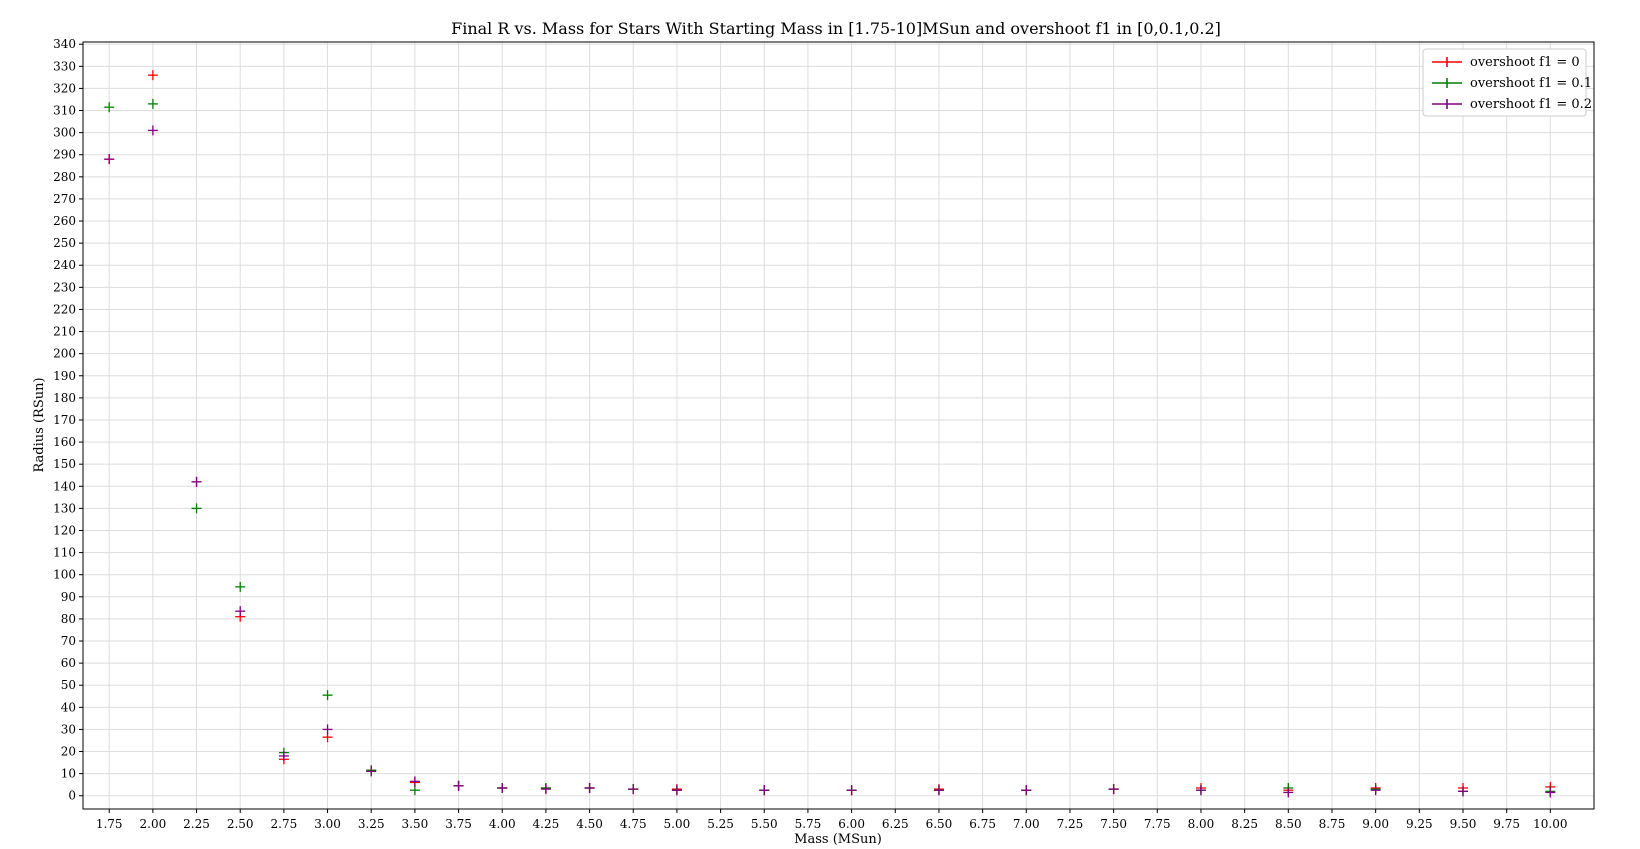 This screenshot has height=849, width=1640. Describe the element at coordinates (64, 398) in the screenshot. I see `y-tick-label: 180` at that location.